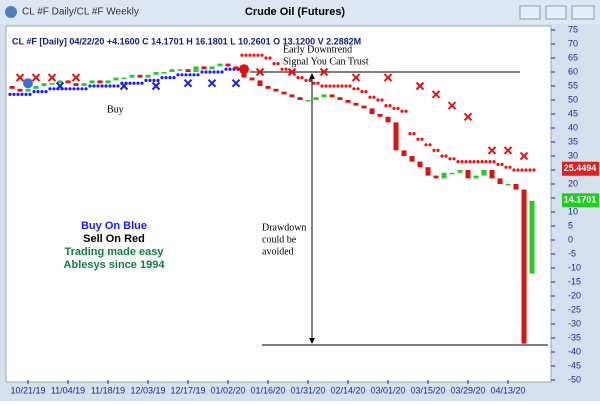 The width and height of the screenshot is (600, 406). What do you see at coordinates (574, 365) in the screenshot?
I see `y-tick-label: -45` at bounding box center [574, 365].